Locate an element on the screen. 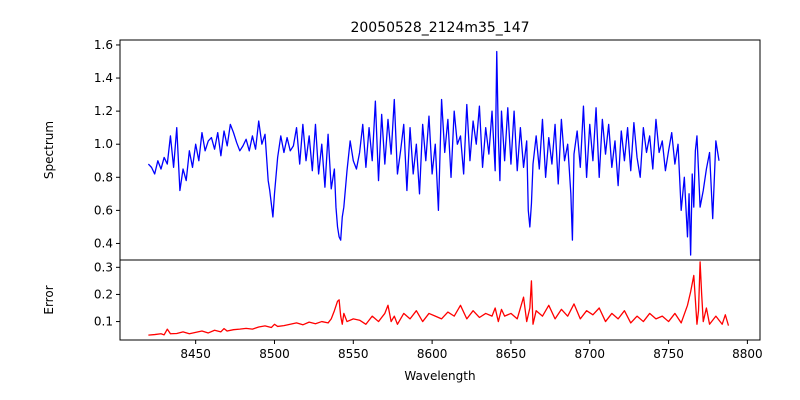  x-axis-label: Wavelength is located at coordinates (439, 376).